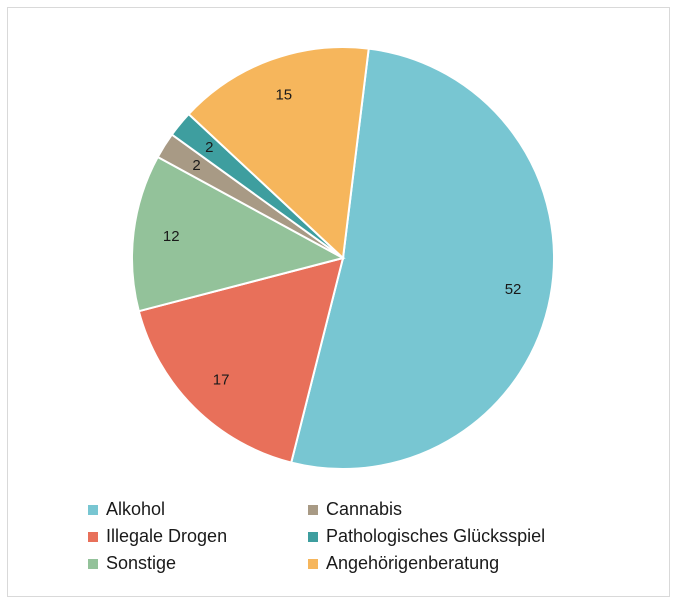 The image size is (680, 601). Describe the element at coordinates (278, 153) in the screenshot. I see `slice-angehorigenberatung` at that location.